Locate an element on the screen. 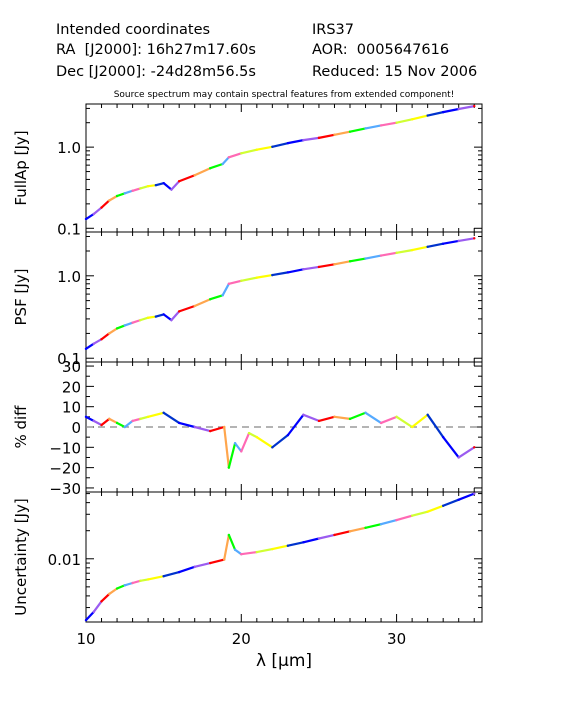 The height and width of the screenshot is (708, 566). y-axis-label: PSF [Jy] is located at coordinates (21, 297).